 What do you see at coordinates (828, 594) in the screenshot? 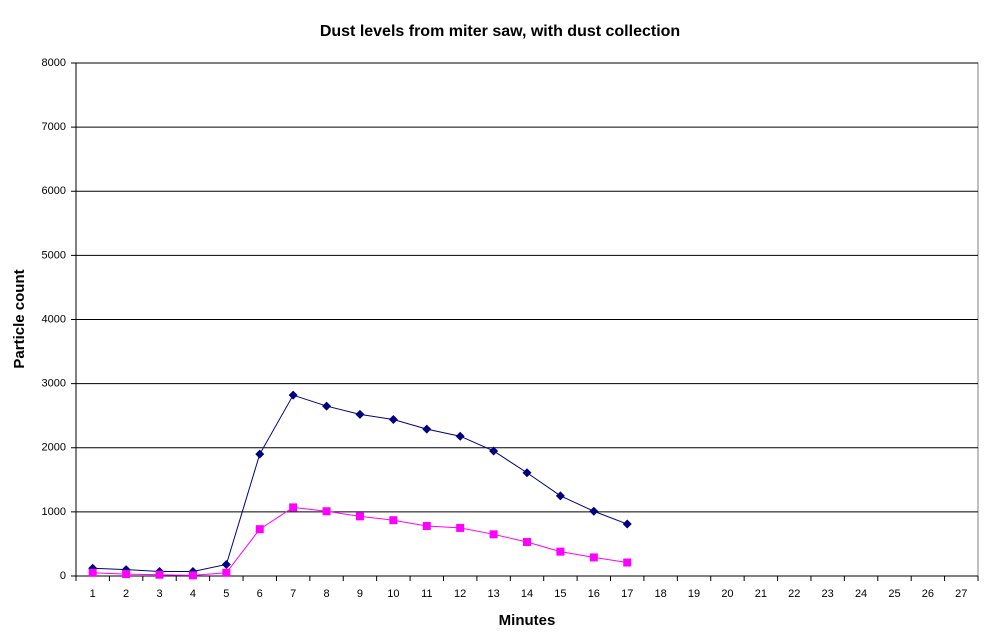
I see `x-tick-label: 23` at bounding box center [828, 594].